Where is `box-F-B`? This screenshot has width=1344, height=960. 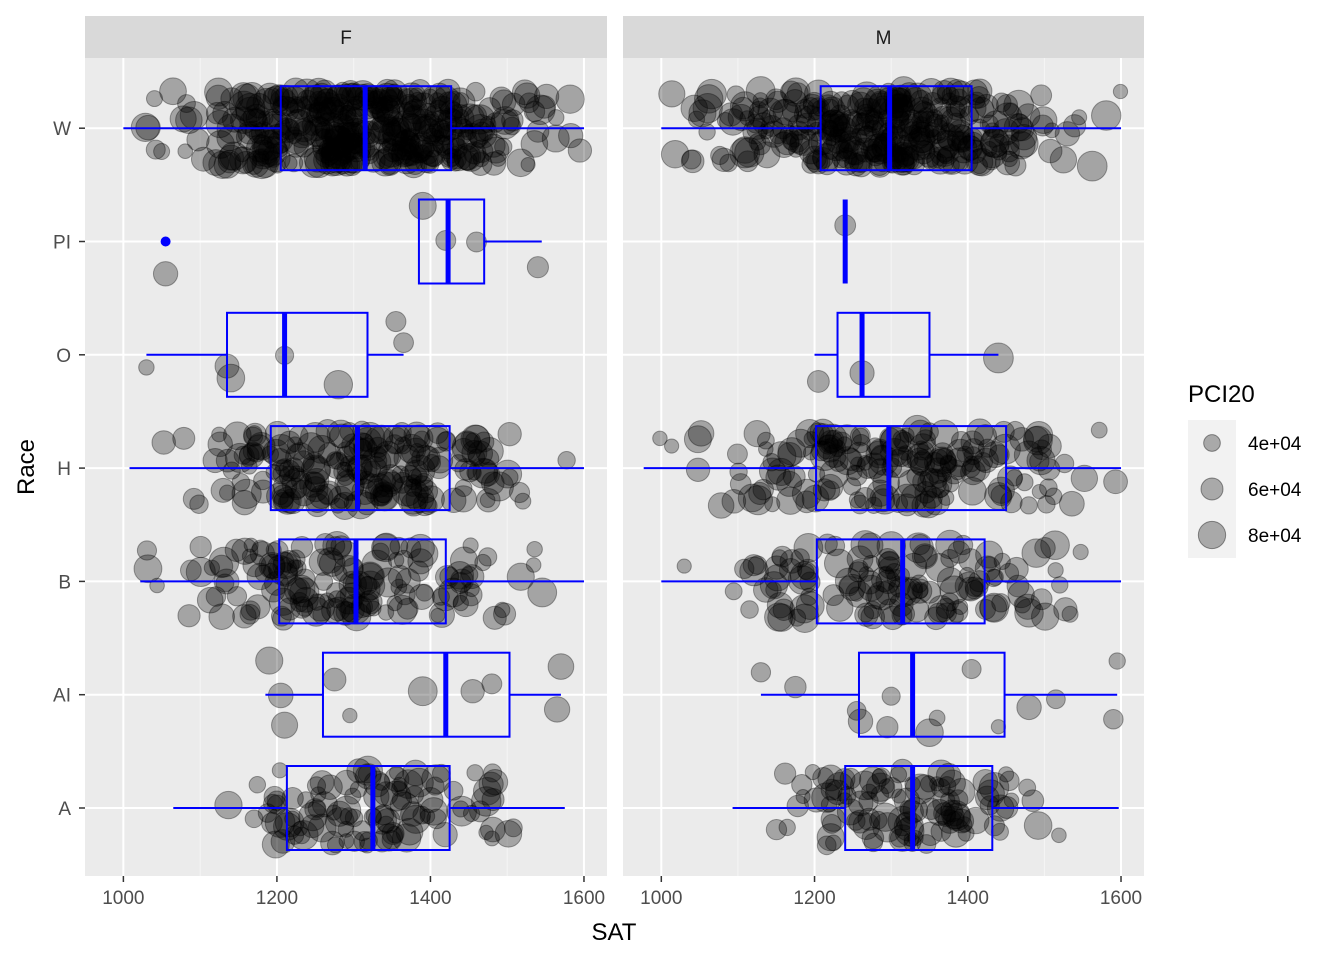
box-F-B is located at coordinates (362, 581).